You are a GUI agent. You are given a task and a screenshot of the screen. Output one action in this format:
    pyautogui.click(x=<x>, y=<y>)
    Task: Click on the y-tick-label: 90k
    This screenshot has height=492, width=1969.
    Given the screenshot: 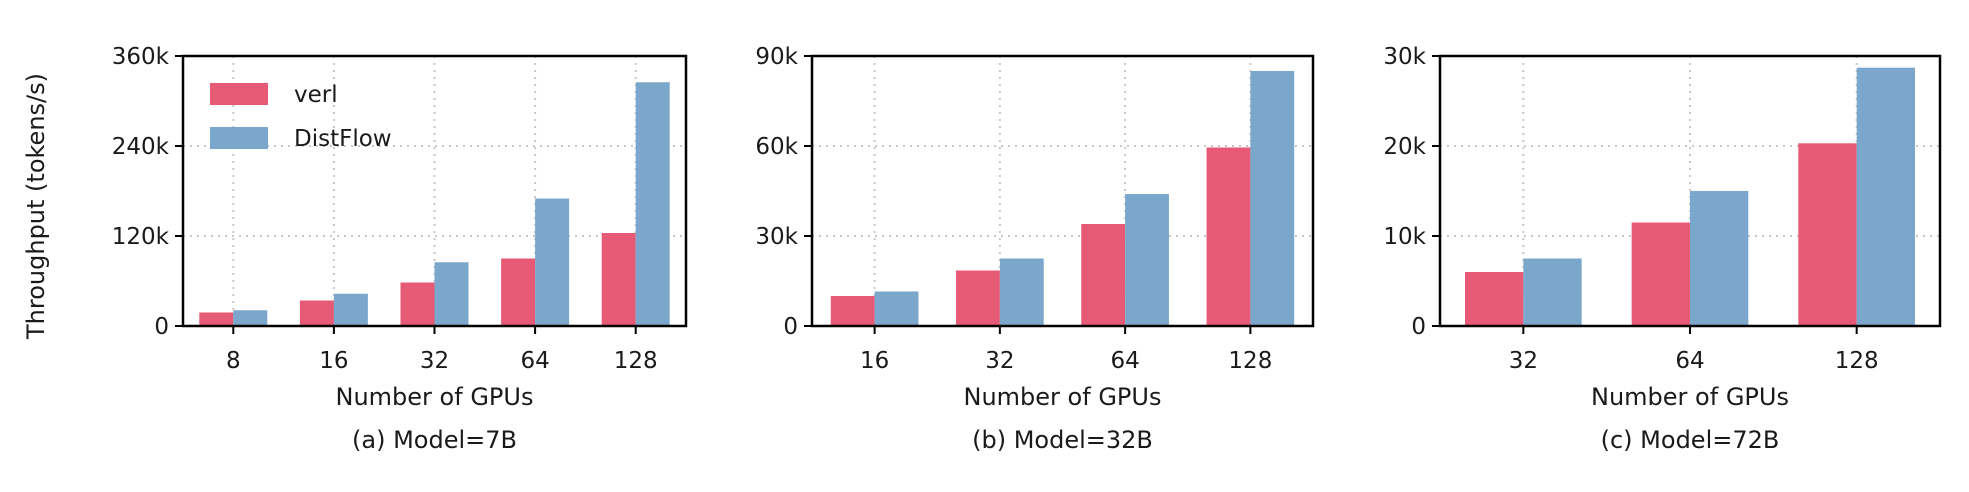 What is the action you would take?
    pyautogui.click(x=776, y=57)
    